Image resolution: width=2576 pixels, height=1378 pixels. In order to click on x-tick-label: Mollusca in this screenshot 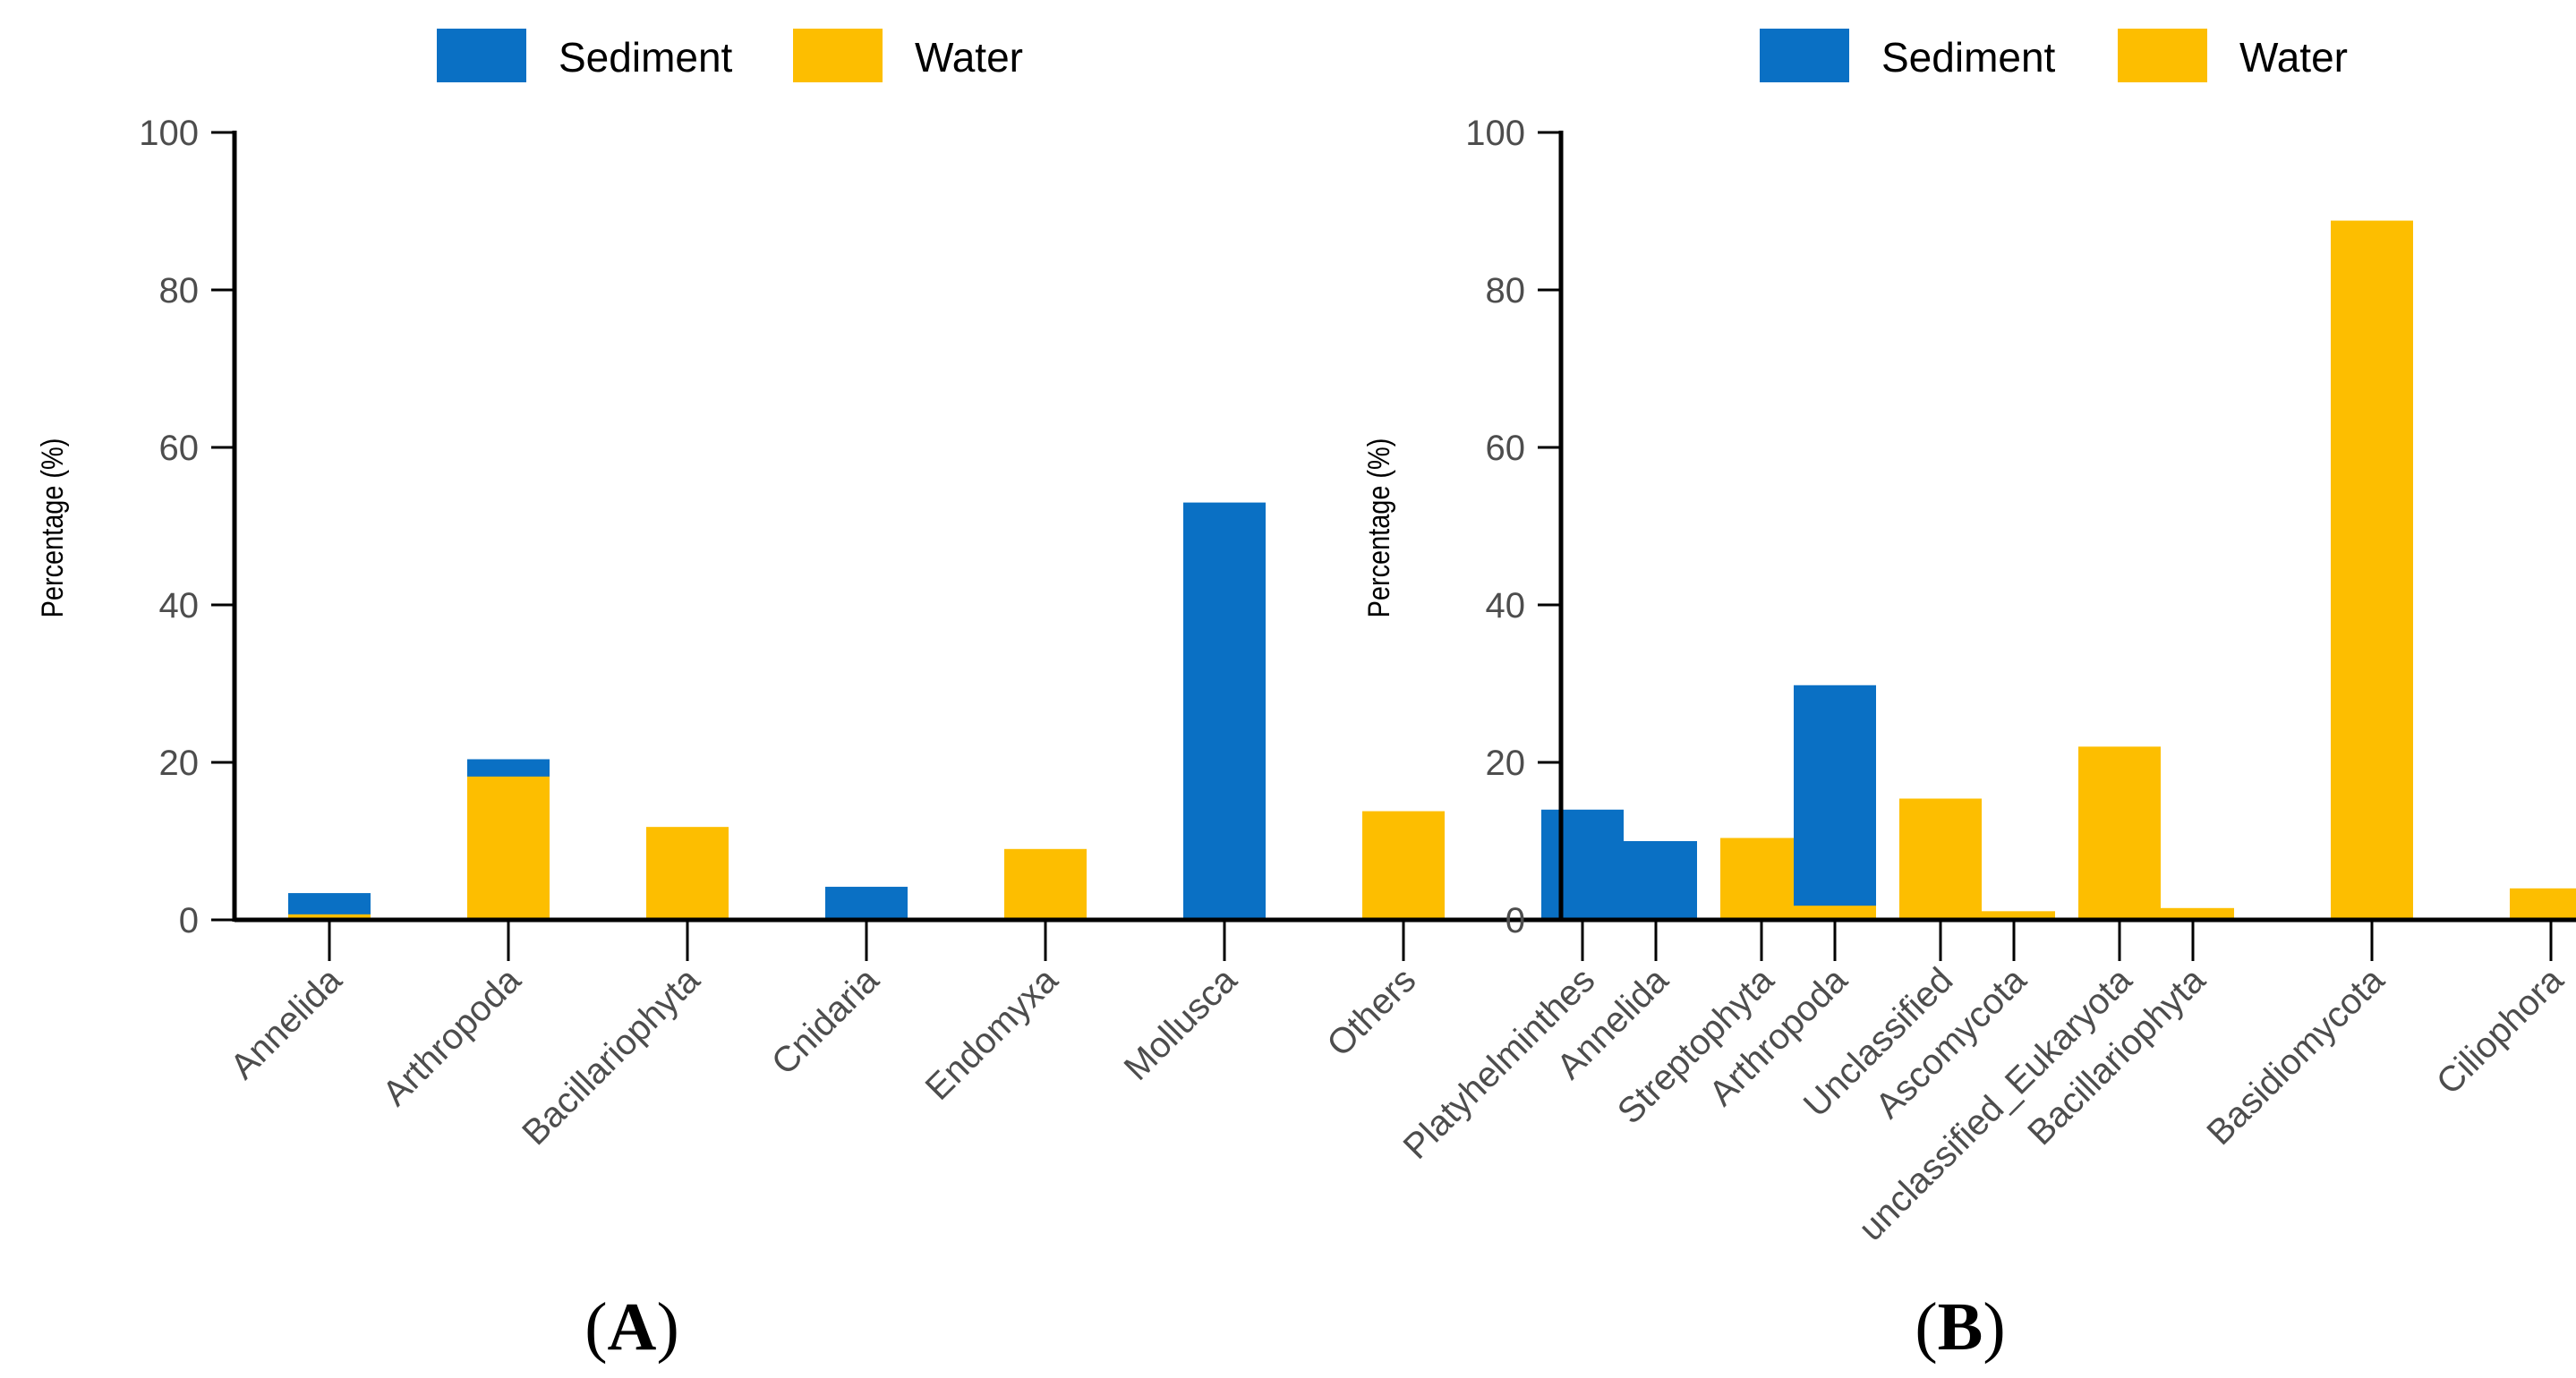, I will do `click(1181, 1024)`.